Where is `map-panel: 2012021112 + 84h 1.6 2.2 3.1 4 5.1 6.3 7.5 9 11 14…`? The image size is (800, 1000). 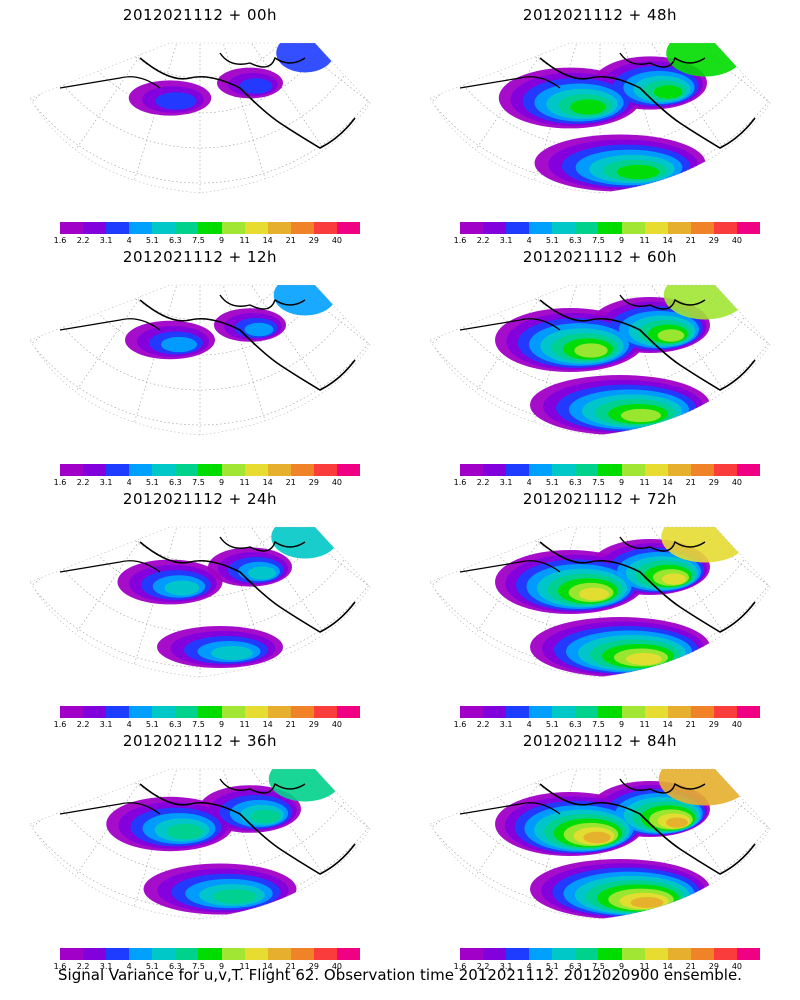 map-panel: 2012021112 + 84h 1.6 2.2 3.1 4 5.1 6.3 7.5 9 11 14… is located at coordinates (600, 848).